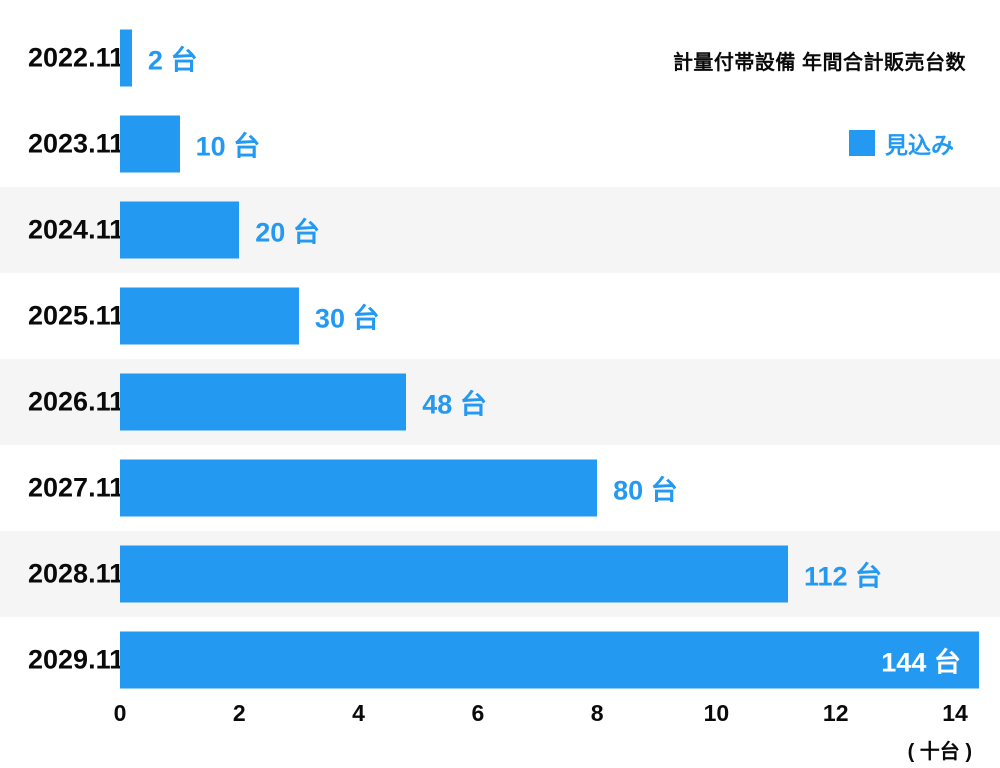  I want to click on value-label: 30 台, so click(347, 318).